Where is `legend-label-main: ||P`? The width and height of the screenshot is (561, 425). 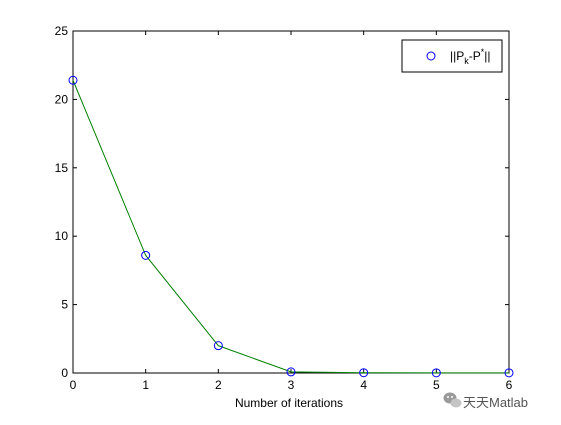 legend-label-main: ||P is located at coordinates (457, 56).